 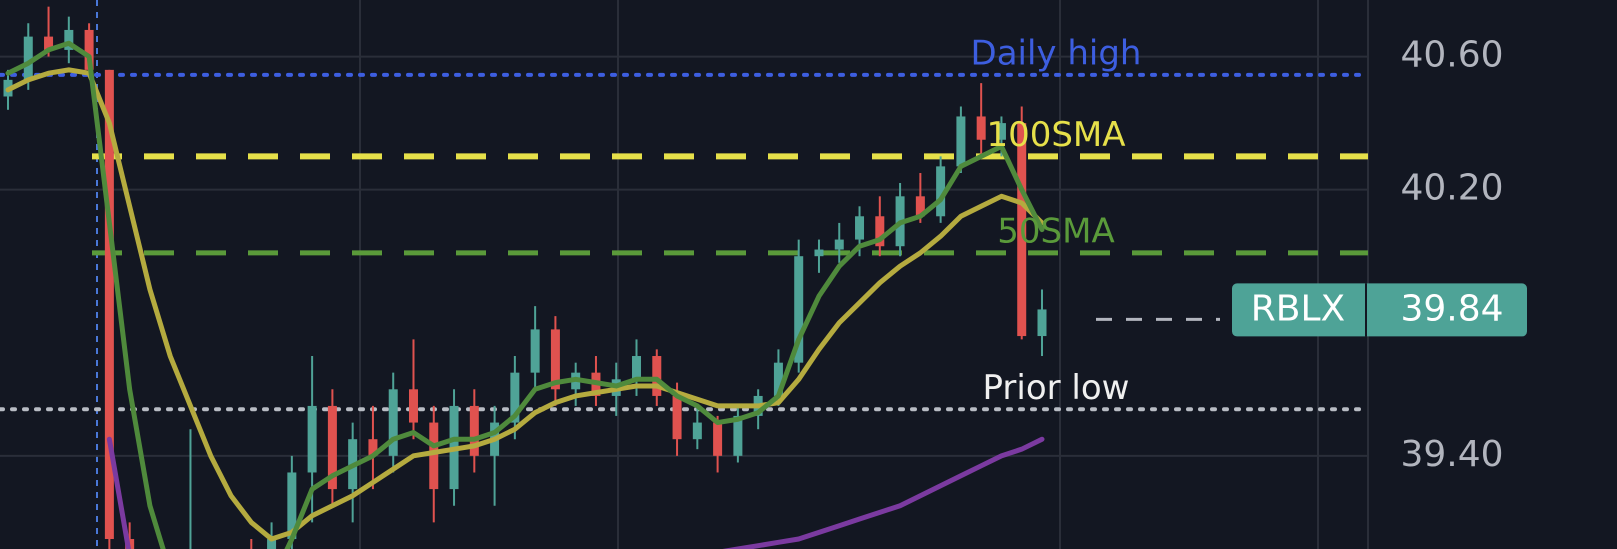 I want to click on y-tick-label: 40.20, so click(x=1451, y=188).